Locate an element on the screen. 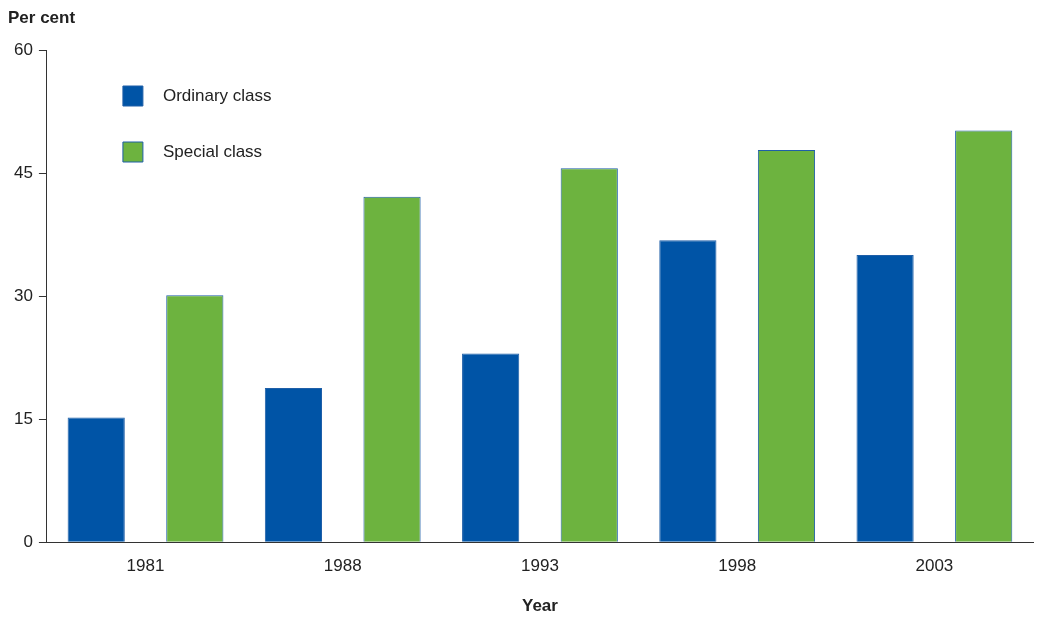 The width and height of the screenshot is (1045, 625). x-tick-label: 1993 is located at coordinates (540, 566).